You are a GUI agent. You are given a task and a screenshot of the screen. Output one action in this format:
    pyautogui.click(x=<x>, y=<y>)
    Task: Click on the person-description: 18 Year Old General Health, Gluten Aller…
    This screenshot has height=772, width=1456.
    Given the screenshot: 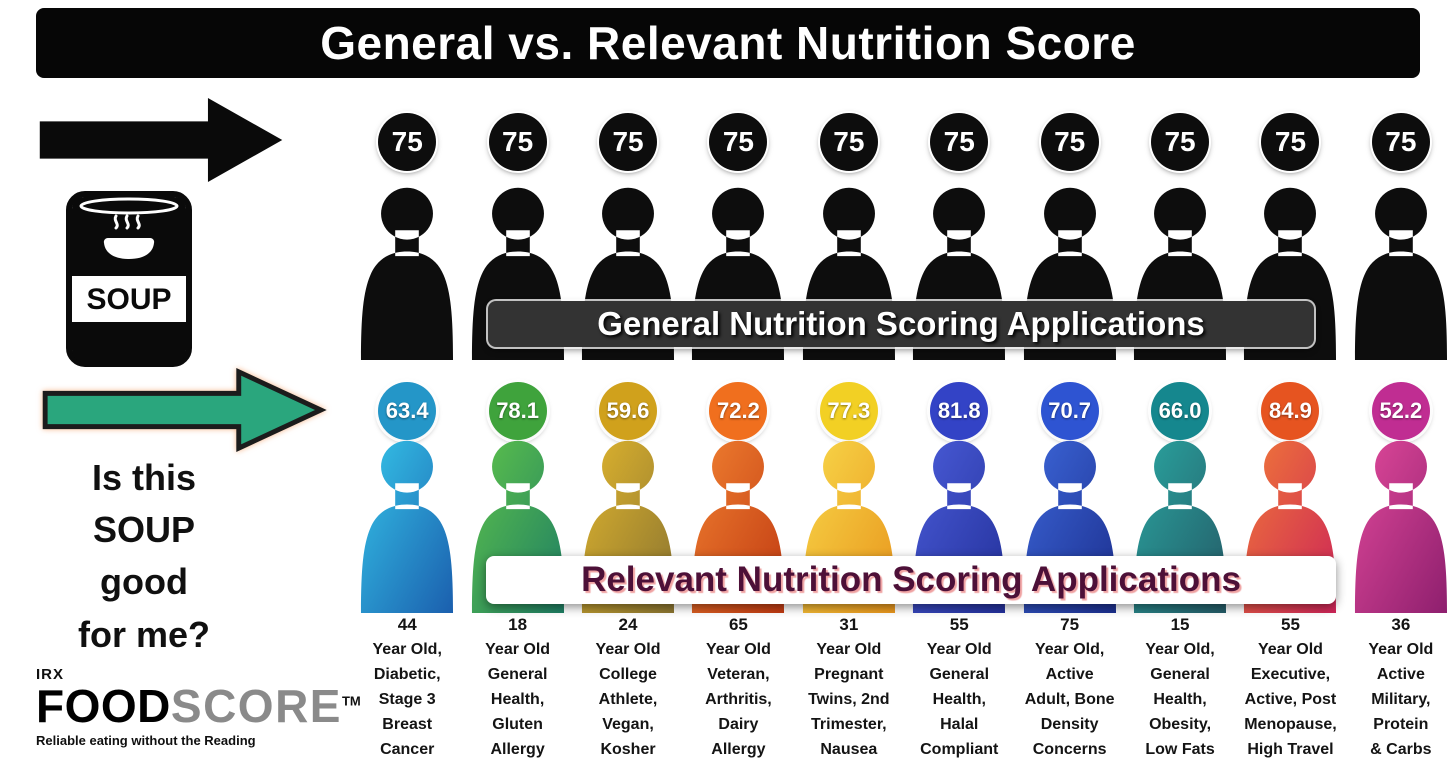 What is the action you would take?
    pyautogui.click(x=517, y=687)
    